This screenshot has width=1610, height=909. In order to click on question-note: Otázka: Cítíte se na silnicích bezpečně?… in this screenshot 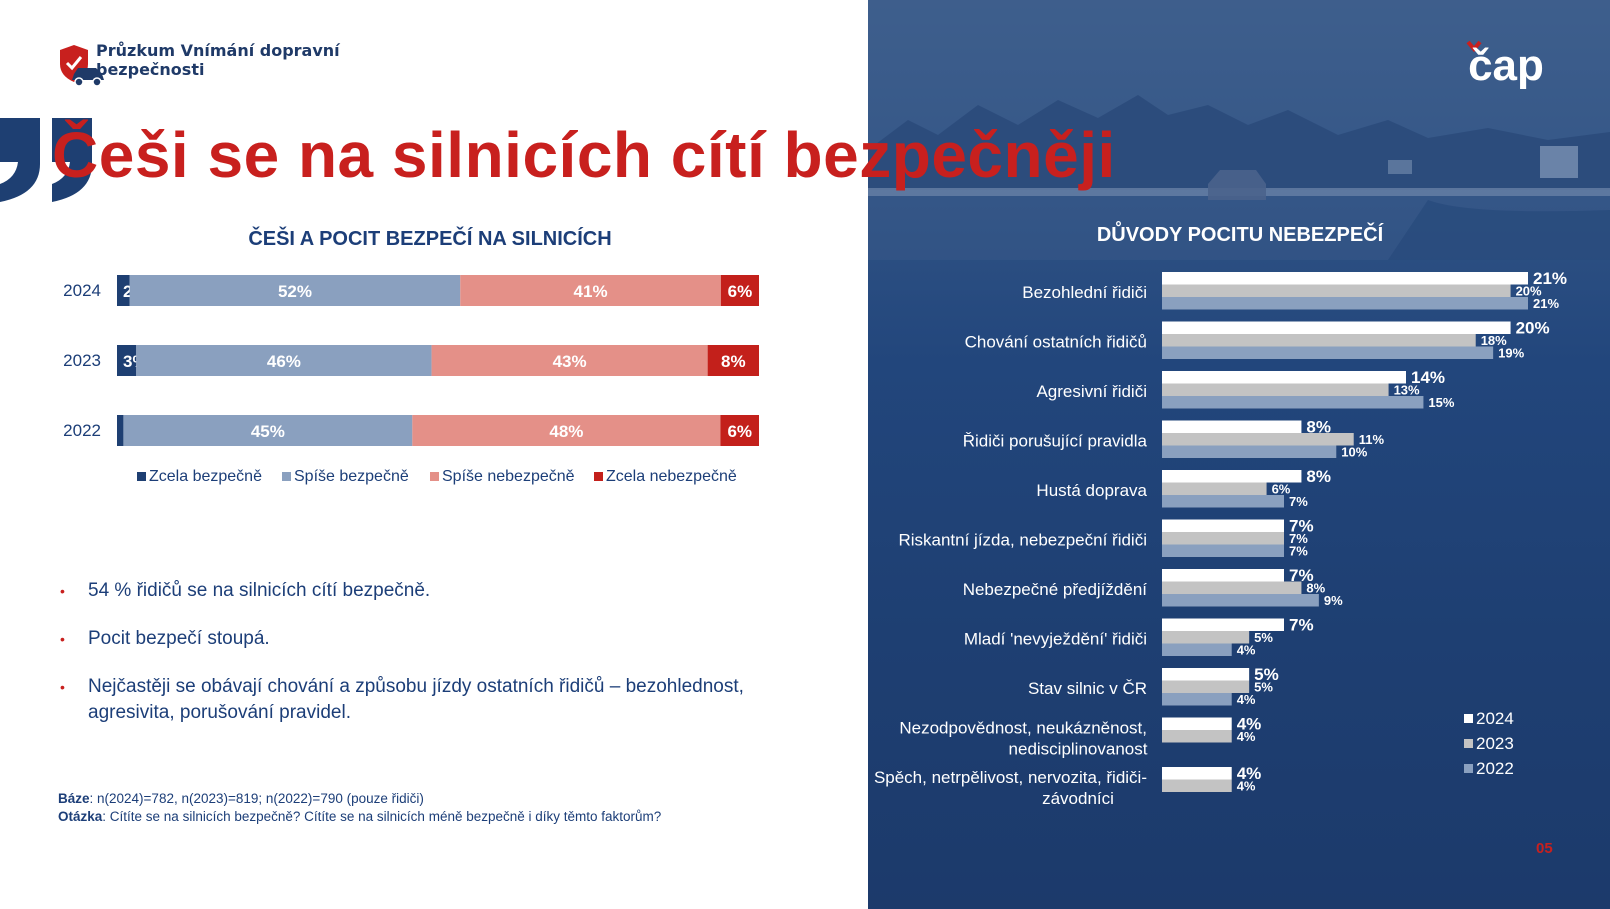, I will do `click(359, 817)`.